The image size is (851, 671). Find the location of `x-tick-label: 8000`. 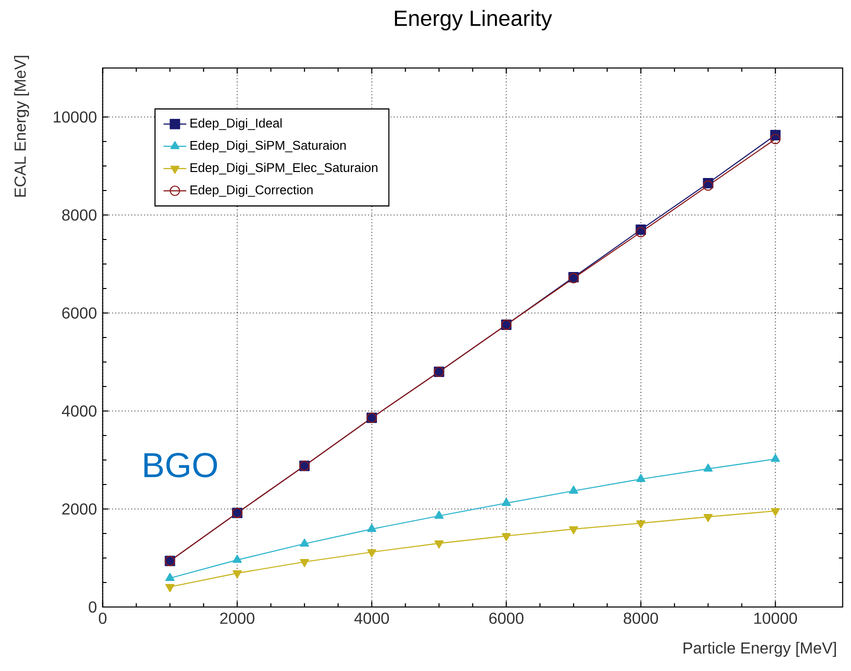

x-tick-label: 8000 is located at coordinates (641, 618).